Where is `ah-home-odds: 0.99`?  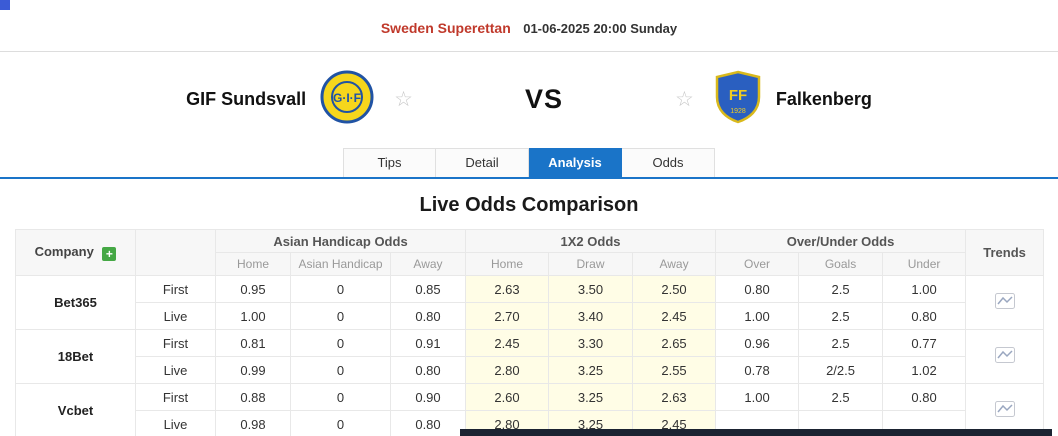 ah-home-odds: 0.99 is located at coordinates (253, 370).